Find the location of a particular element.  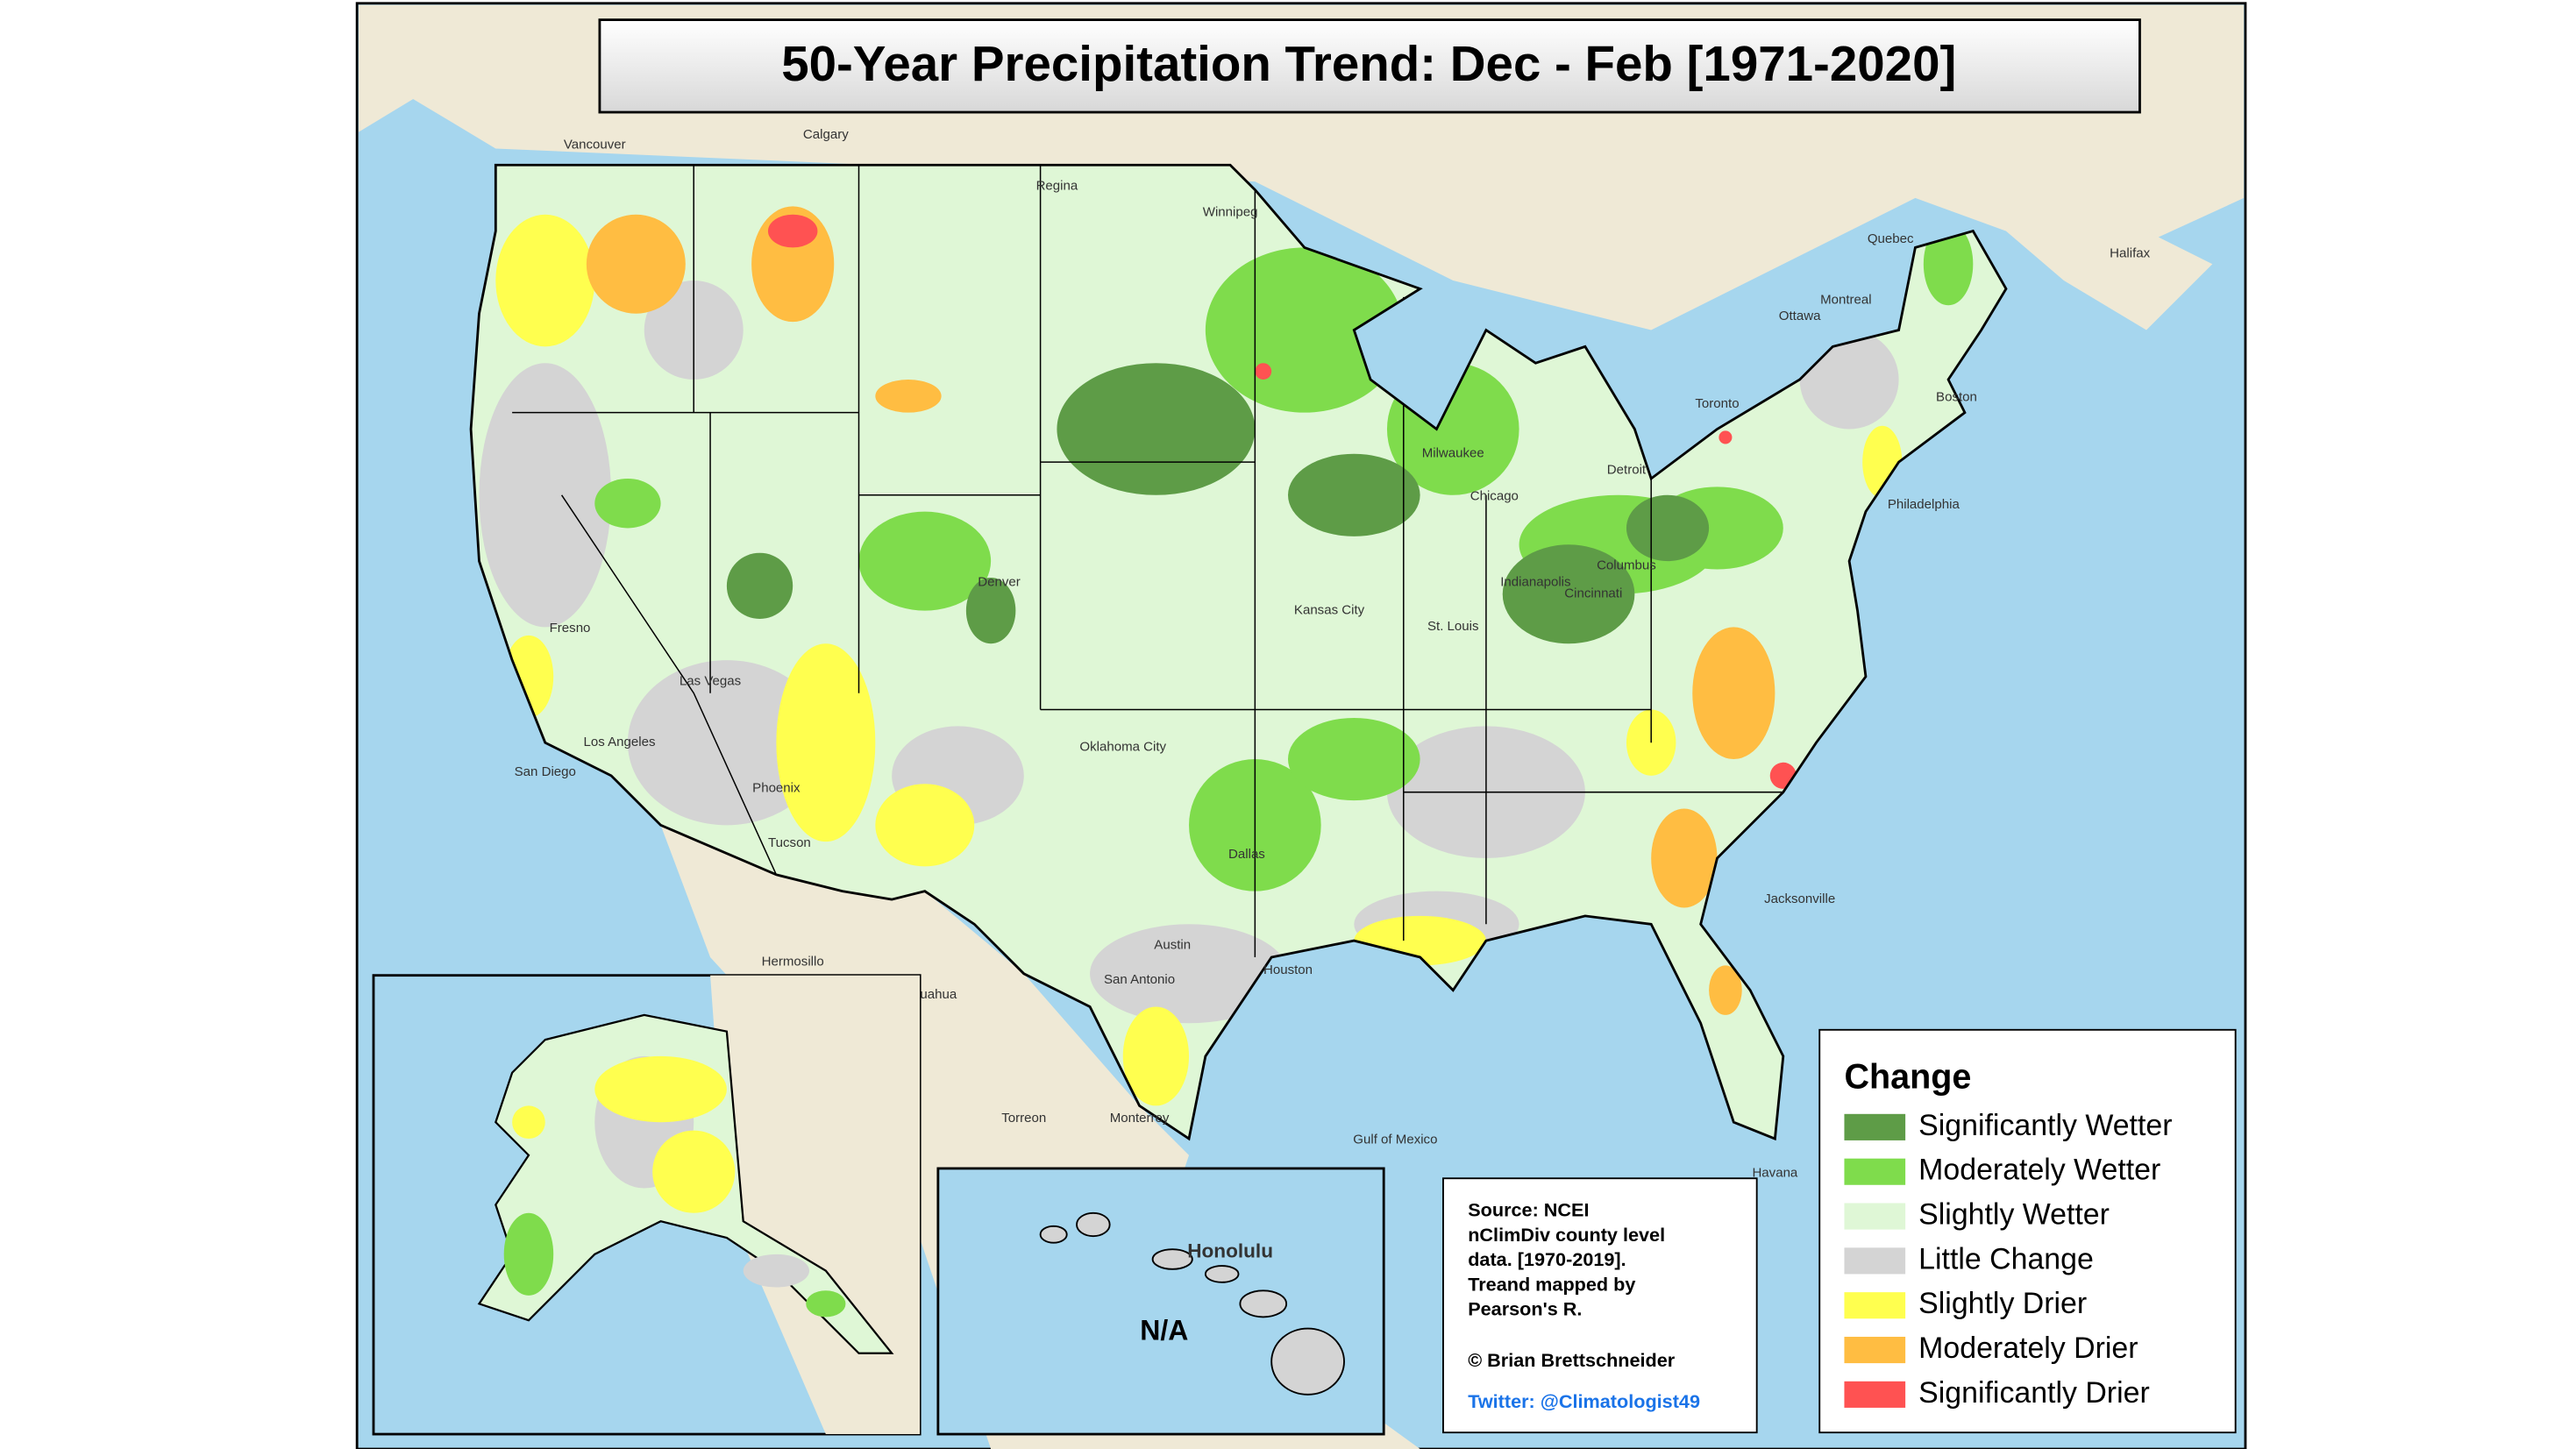

credit: © Brian Brettschneider is located at coordinates (1572, 1360).